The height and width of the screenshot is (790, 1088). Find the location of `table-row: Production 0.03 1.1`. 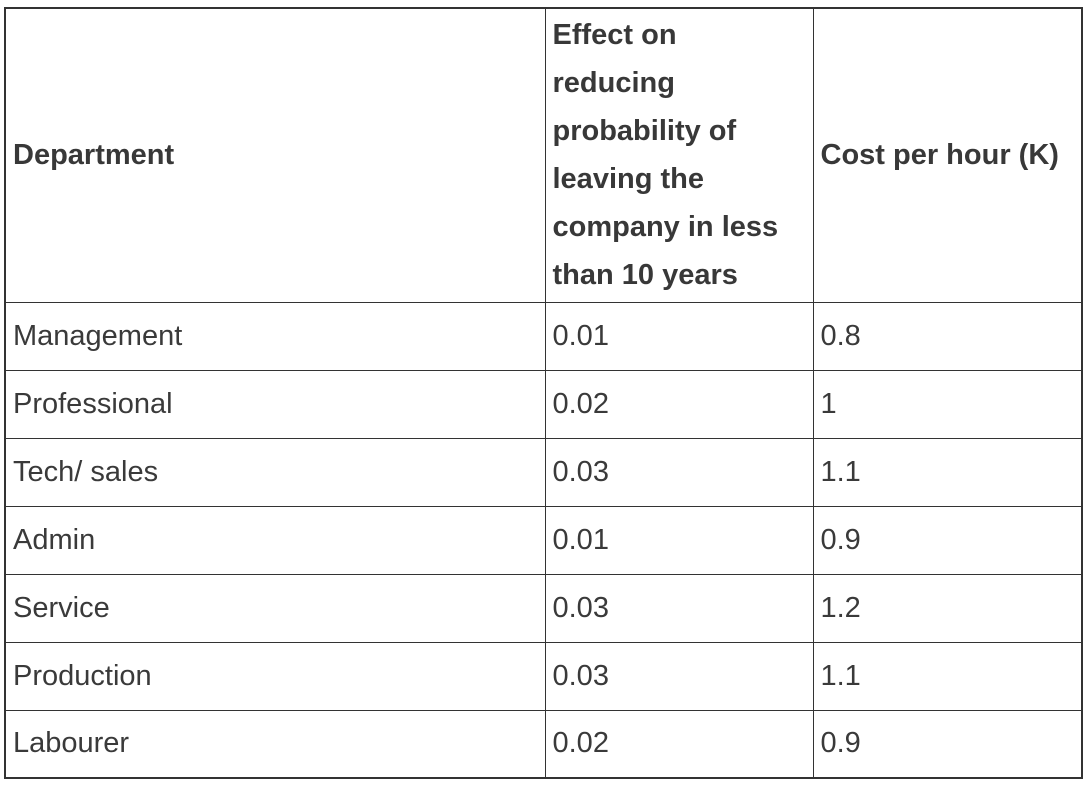

table-row: Production 0.03 1.1 is located at coordinates (543, 676).